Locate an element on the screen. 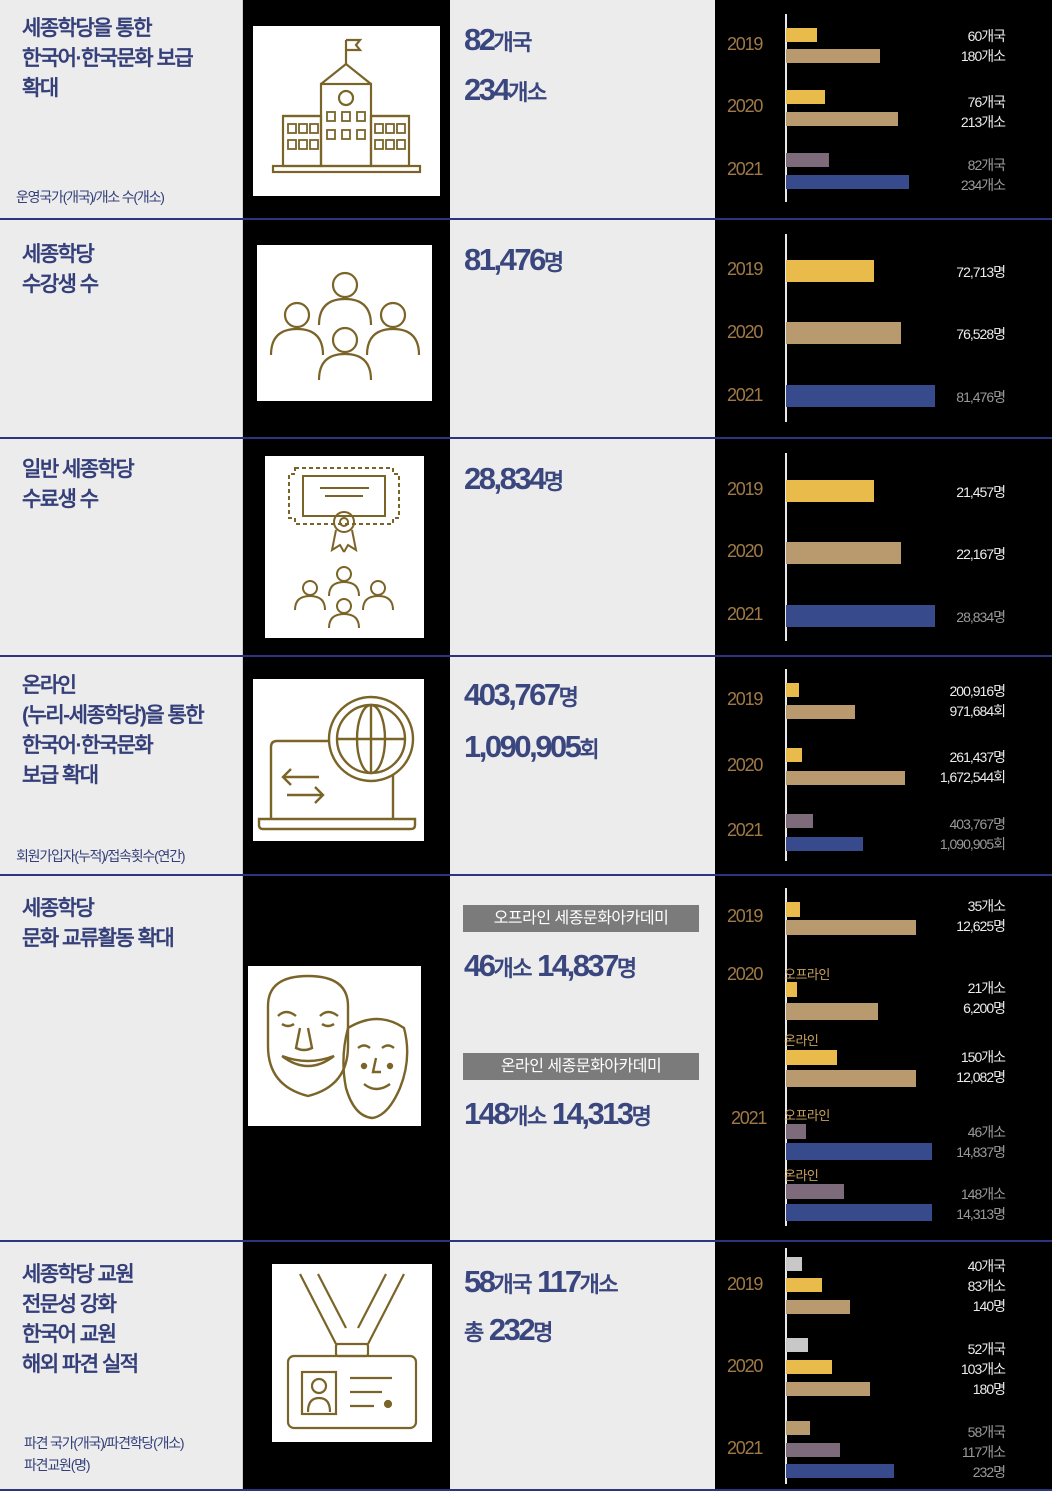 This screenshot has width=1052, height=1491. row-title: 일반 세종학당 수료생 수 is located at coordinates (78, 484).